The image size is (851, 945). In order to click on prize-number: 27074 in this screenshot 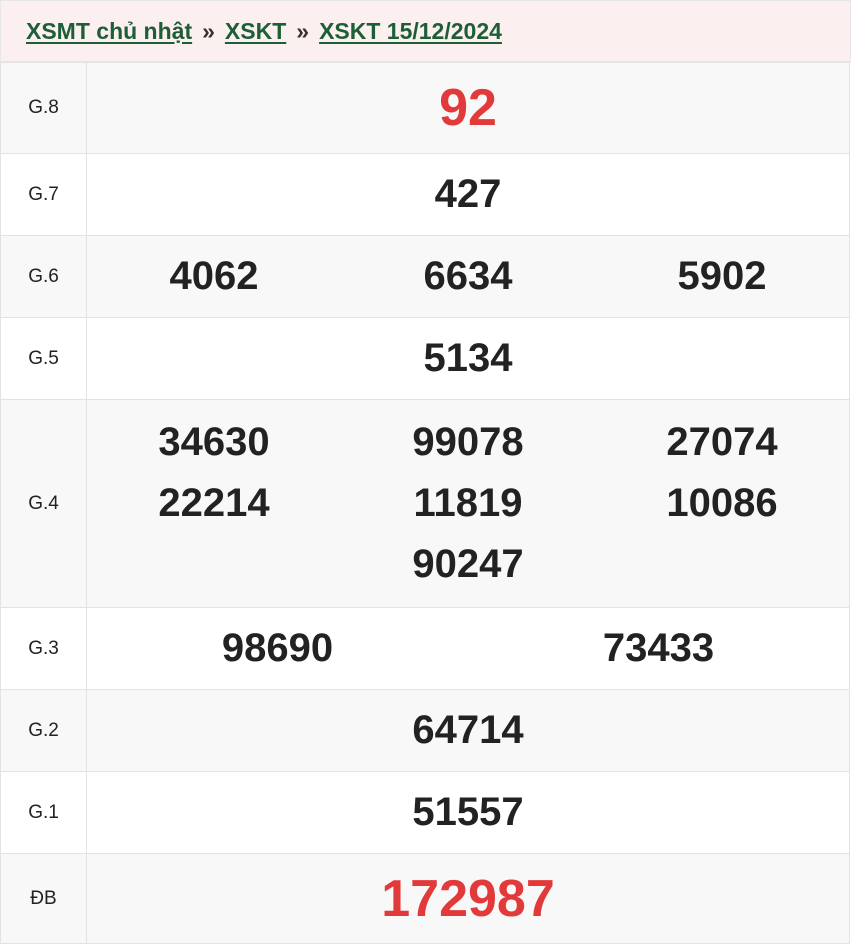, I will do `click(722, 442)`.